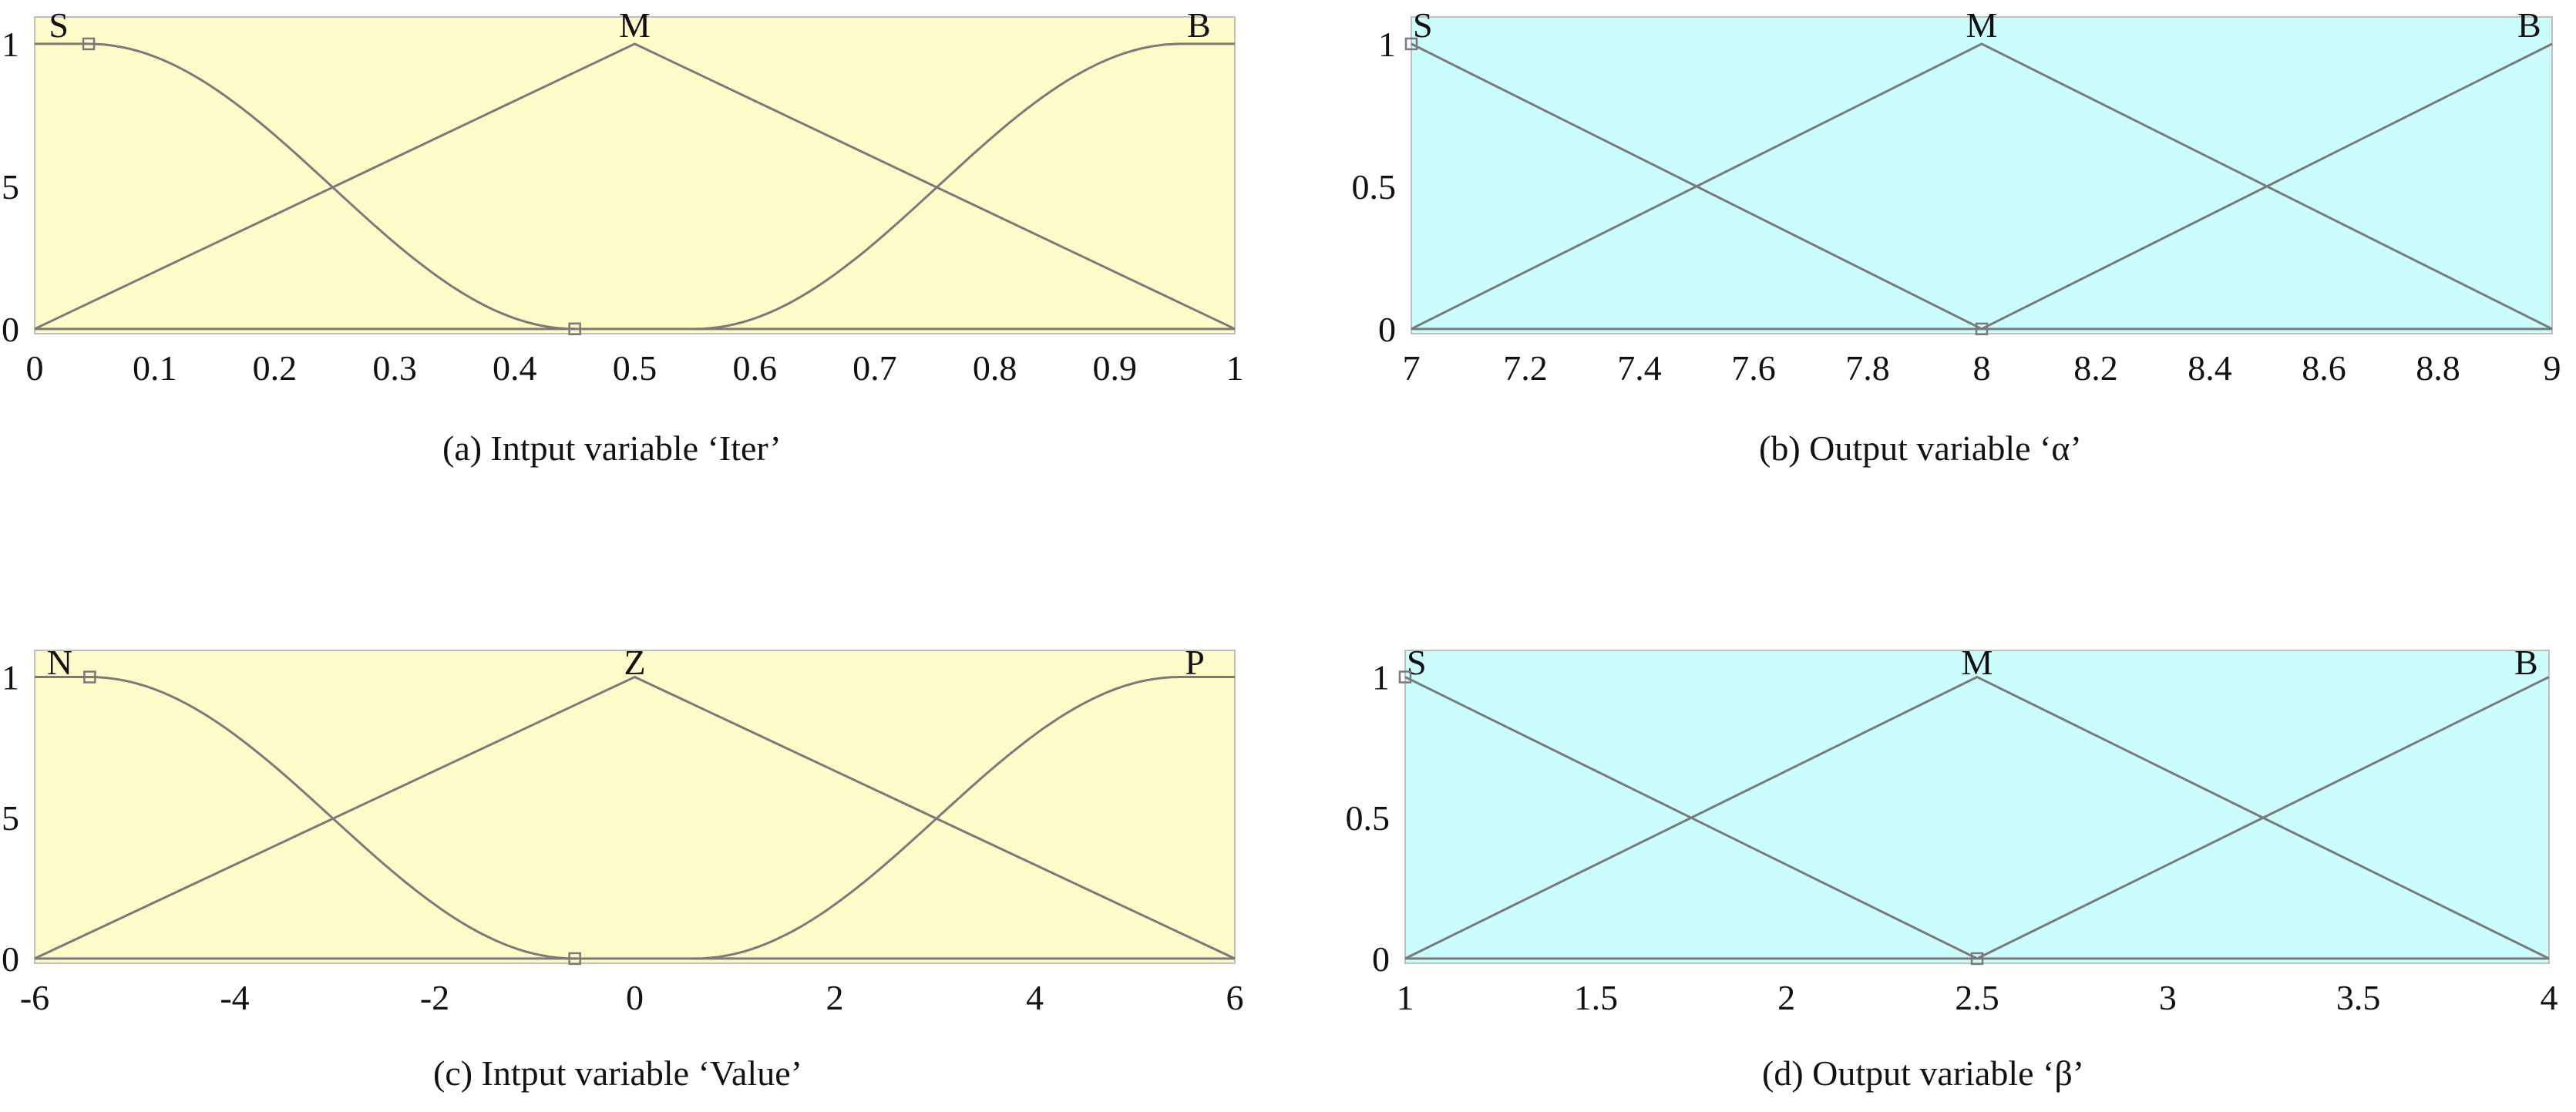 The width and height of the screenshot is (2576, 1112). Describe the element at coordinates (1920, 448) in the screenshot. I see `chart-b-caption: (b) Output variable ‘α’` at that location.